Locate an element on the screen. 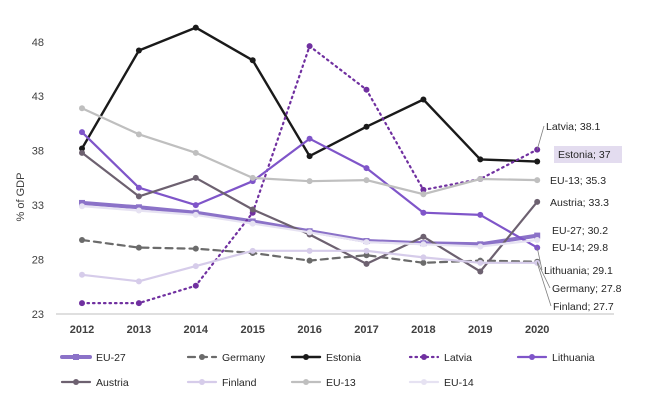 This screenshot has height=407, width=661. legend-marker-latvia is located at coordinates (424, 357).